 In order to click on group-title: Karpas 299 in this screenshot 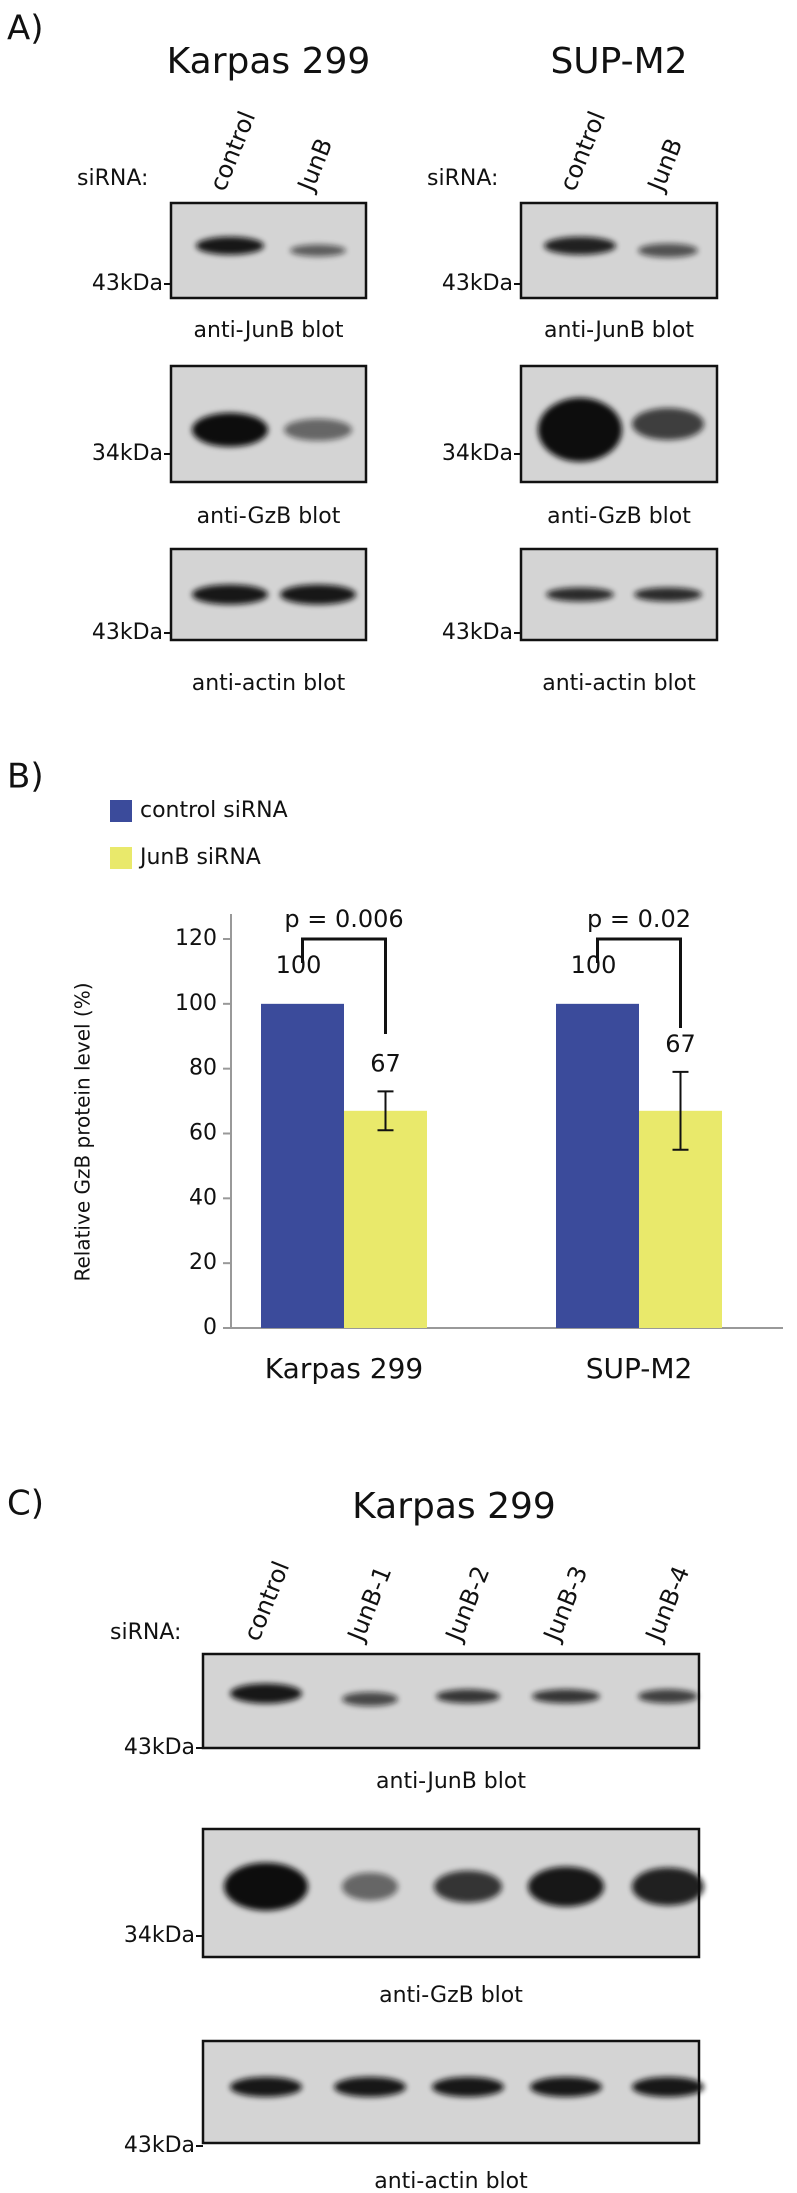, I will do `click(269, 61)`.